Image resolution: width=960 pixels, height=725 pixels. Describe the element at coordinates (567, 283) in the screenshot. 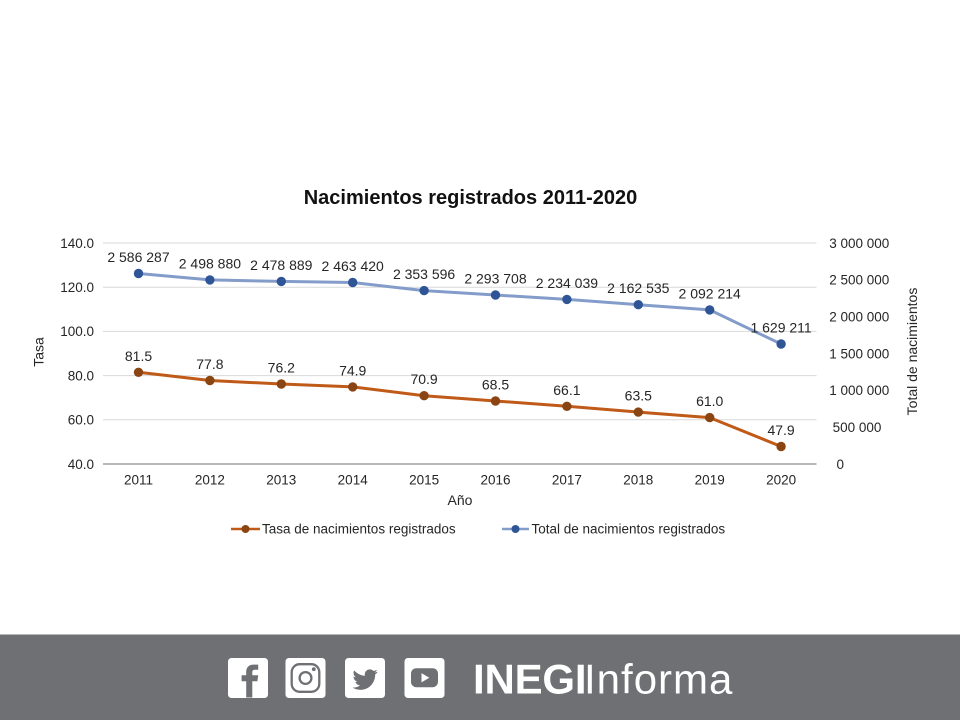

I see `svg-text: 2 234 039` at that location.